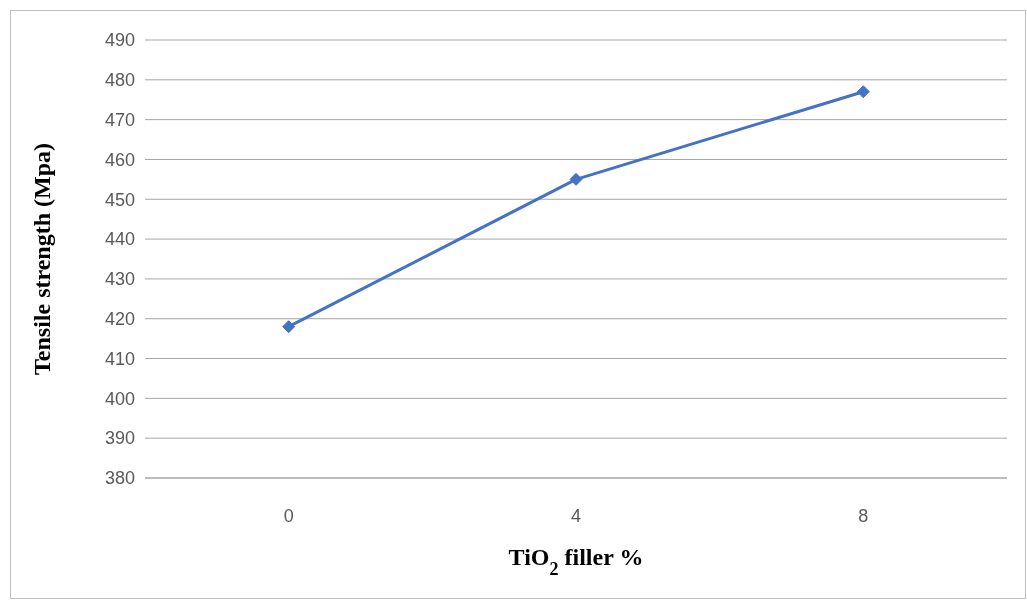 The image size is (1027, 600). Describe the element at coordinates (119, 398) in the screenshot. I see `y-tick-label: 400` at that location.